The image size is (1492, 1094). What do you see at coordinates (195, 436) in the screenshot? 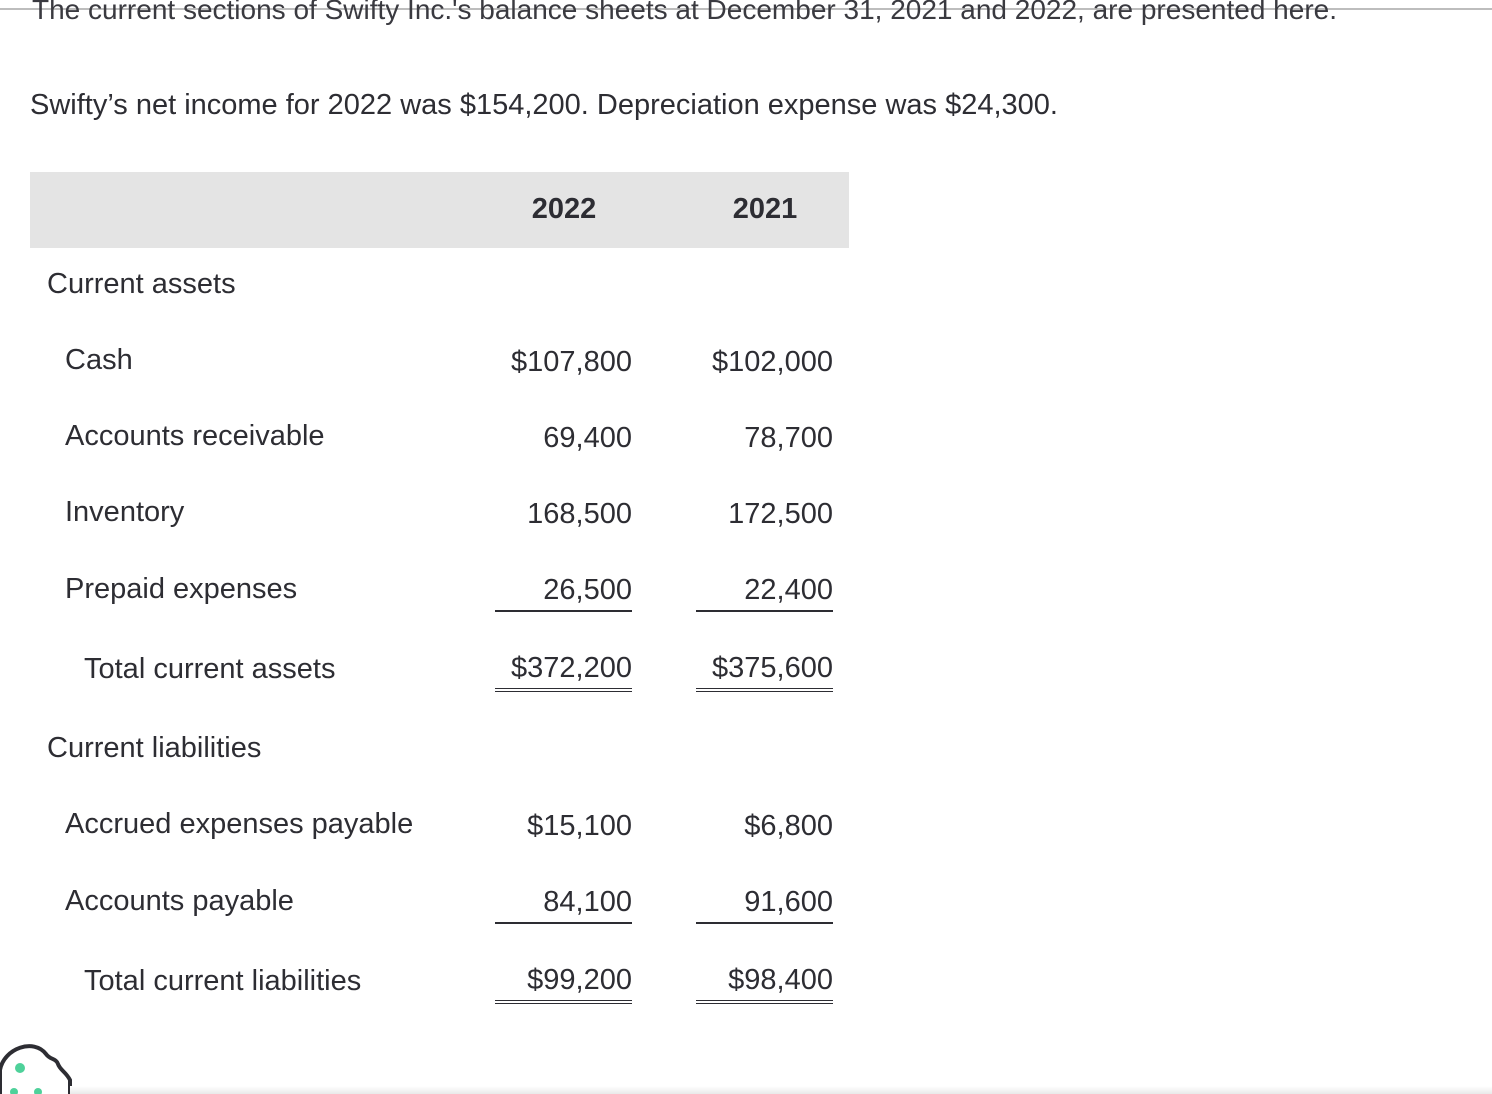
I see `row-label-accounts-receivable: Accounts receivable` at bounding box center [195, 436].